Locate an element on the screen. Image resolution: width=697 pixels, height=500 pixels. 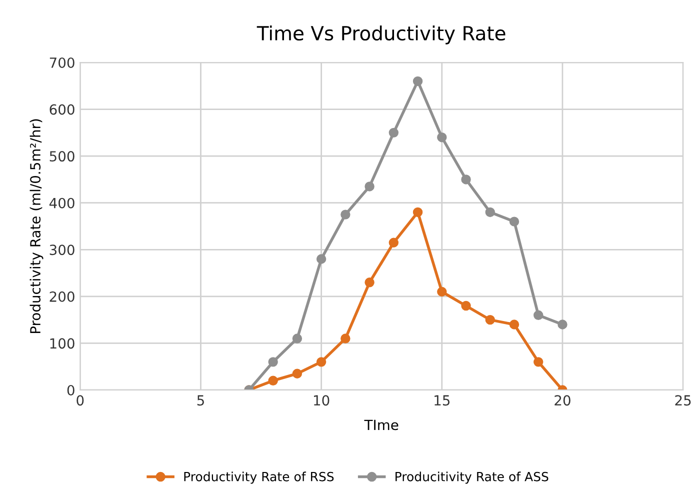
y-tick-label: 600 is located at coordinates (62, 109).